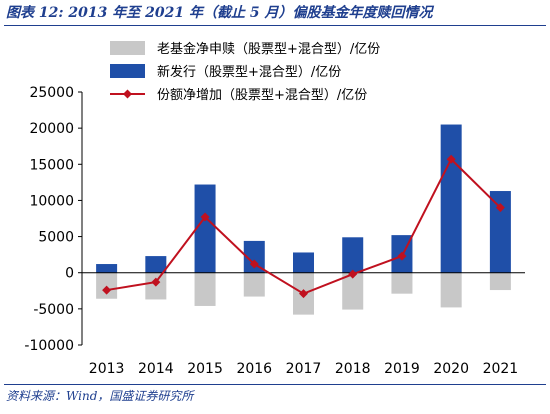  I want to click on bar-new-issuance-2020, so click(451, 198).